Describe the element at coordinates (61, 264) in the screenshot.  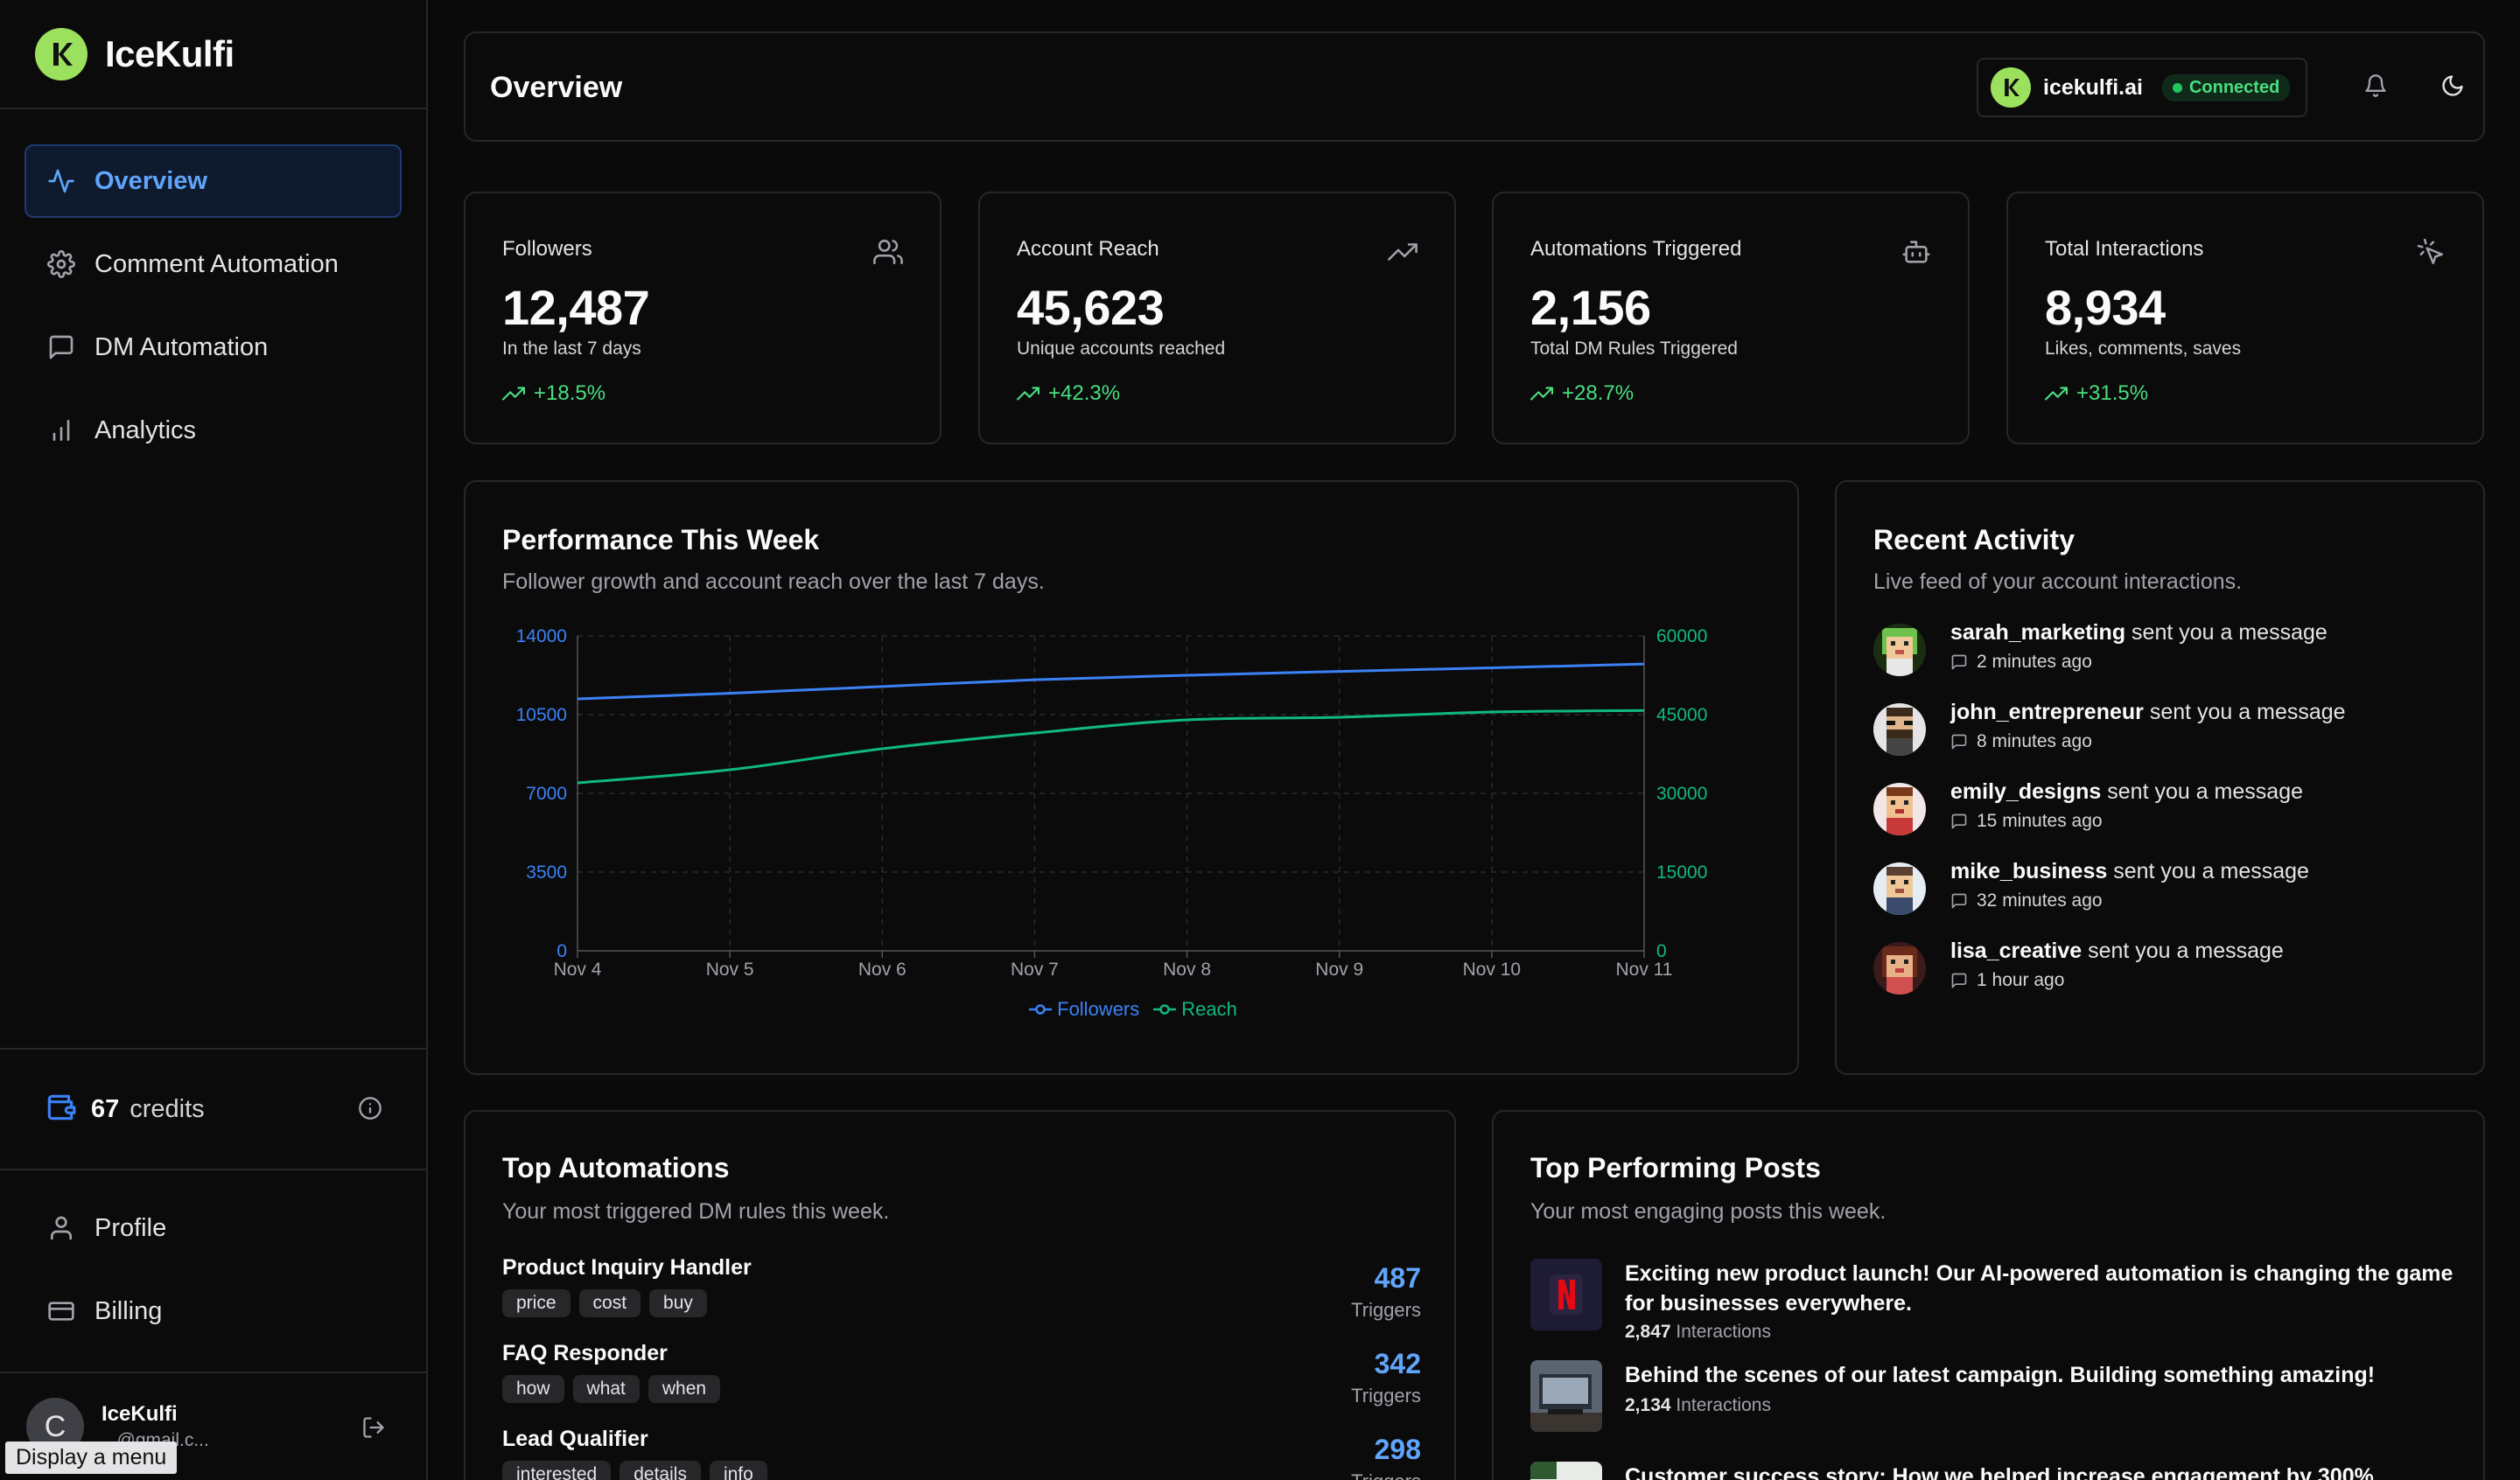
I see `gear-icon` at that location.